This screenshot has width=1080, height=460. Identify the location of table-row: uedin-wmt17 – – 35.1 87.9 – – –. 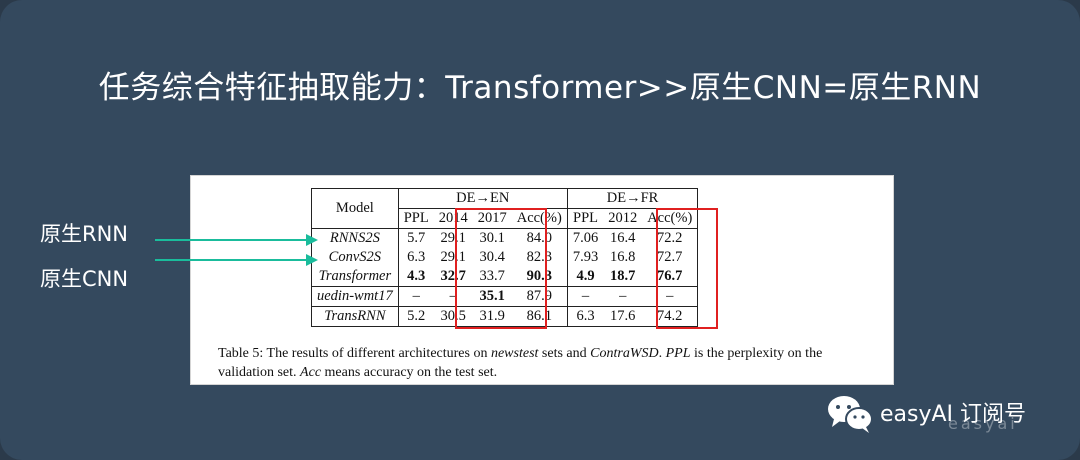
(505, 296).